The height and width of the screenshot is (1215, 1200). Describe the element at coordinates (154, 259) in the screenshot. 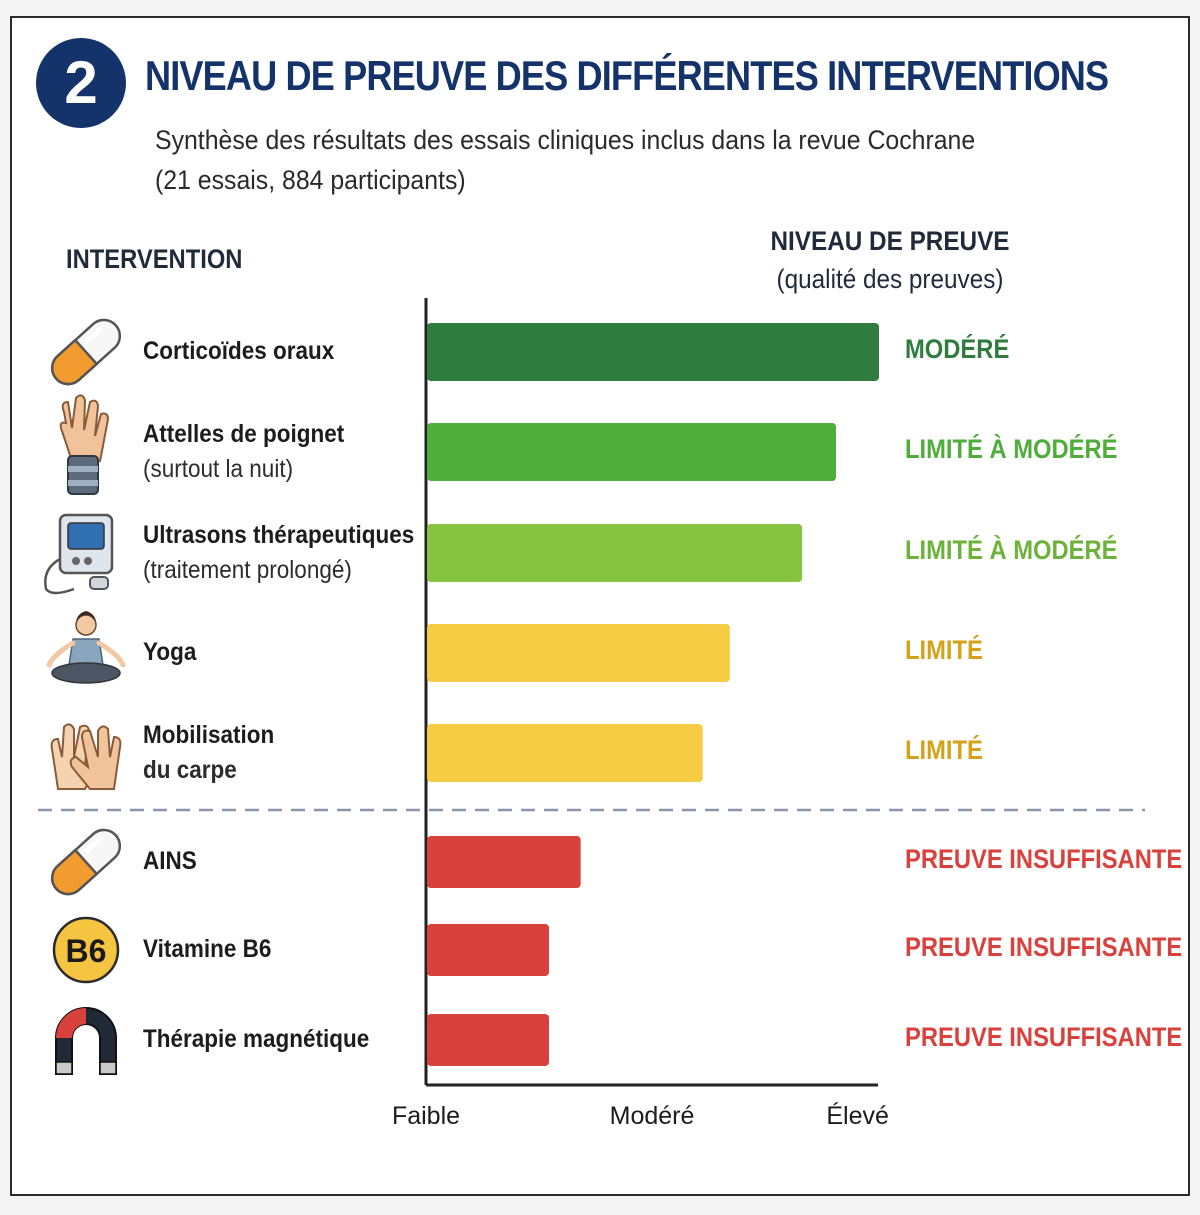

I see `intervention-column-header: INTERVENTION` at that location.